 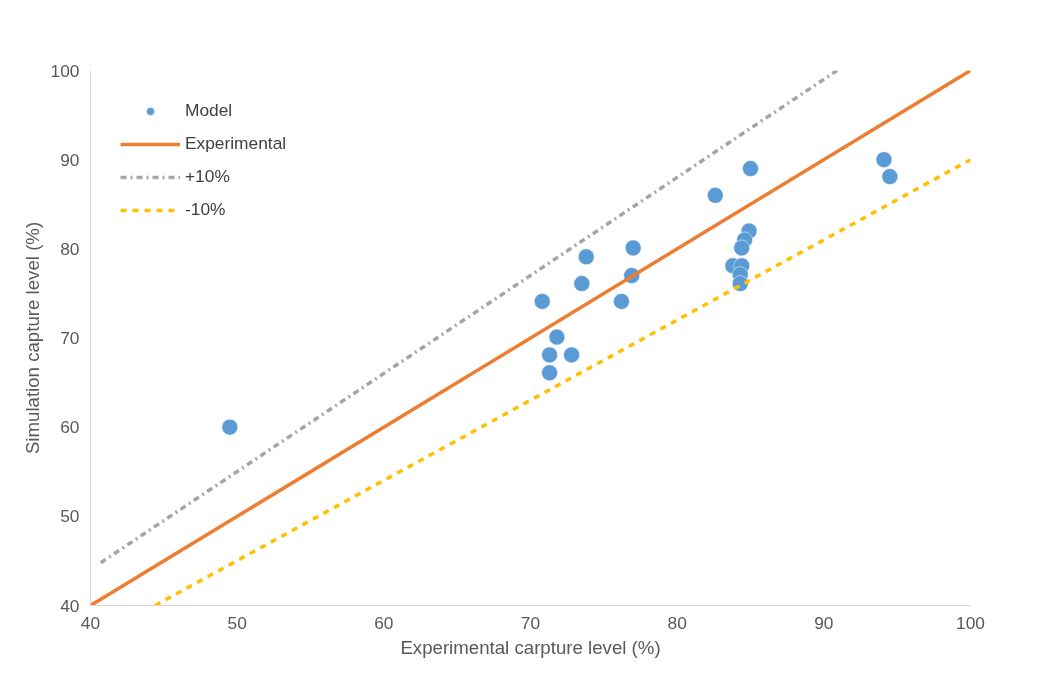 I want to click on y-tick-label: 100, so click(x=65, y=70).